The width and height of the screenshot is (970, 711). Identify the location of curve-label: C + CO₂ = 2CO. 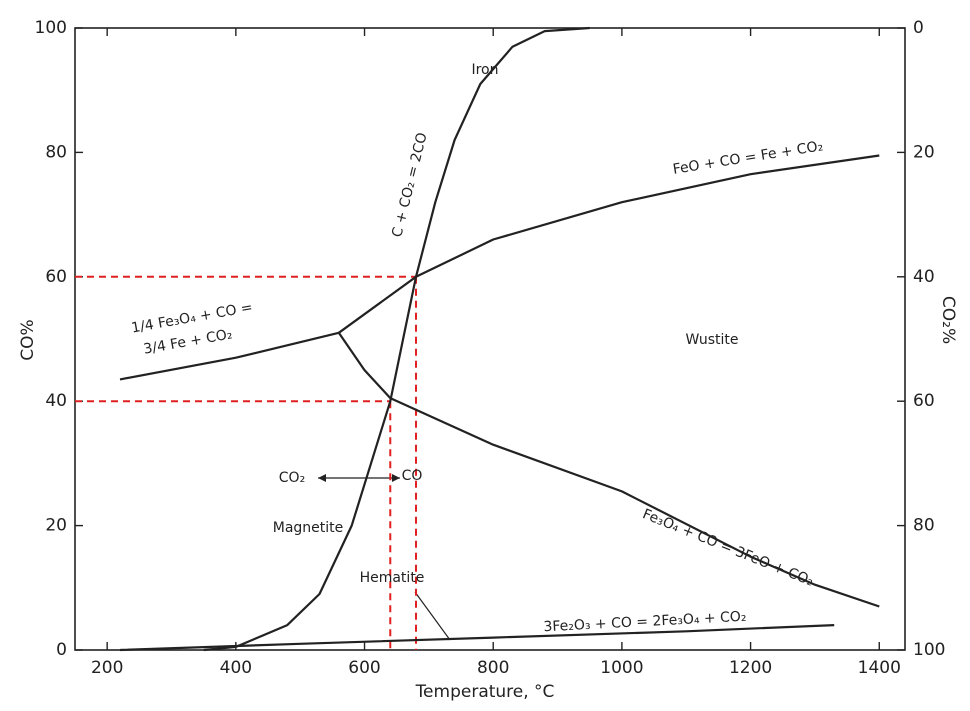
(409, 185).